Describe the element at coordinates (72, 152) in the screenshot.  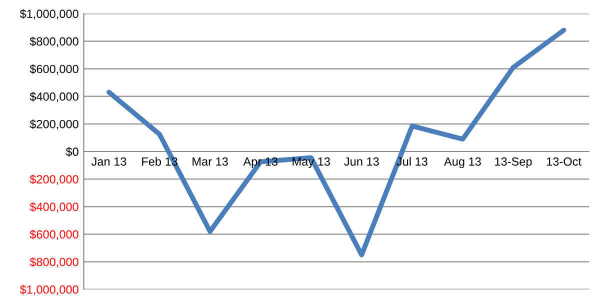
I see `y-tick-label: $0` at that location.